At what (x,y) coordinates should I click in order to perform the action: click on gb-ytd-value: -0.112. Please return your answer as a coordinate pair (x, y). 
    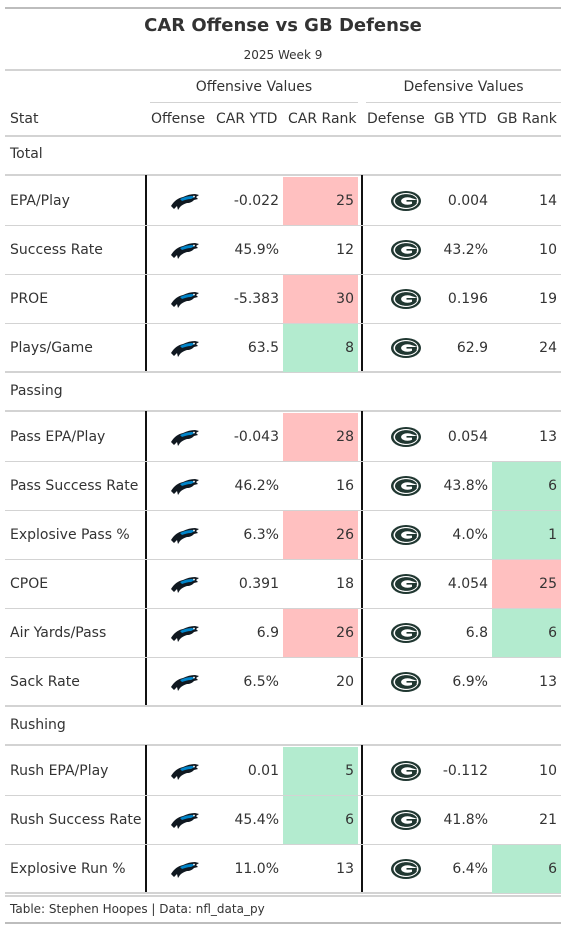
    Looking at the image, I should click on (465, 771).